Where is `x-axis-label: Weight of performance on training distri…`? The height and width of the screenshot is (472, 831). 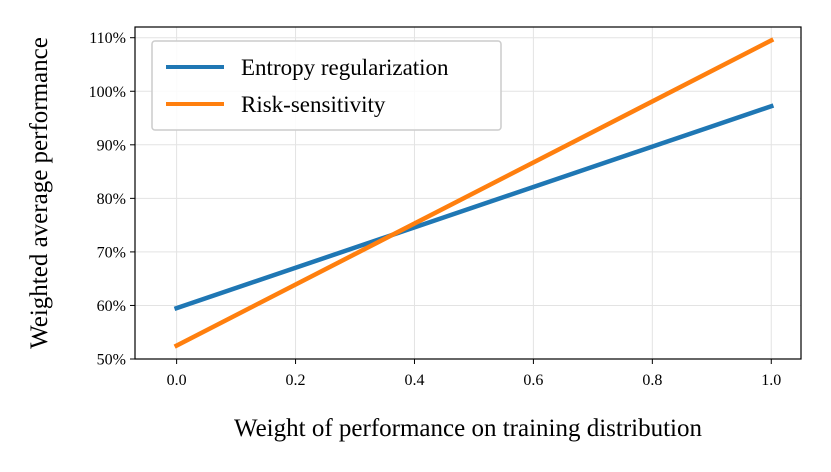 x-axis-label: Weight of performance on training distri… is located at coordinates (468, 428).